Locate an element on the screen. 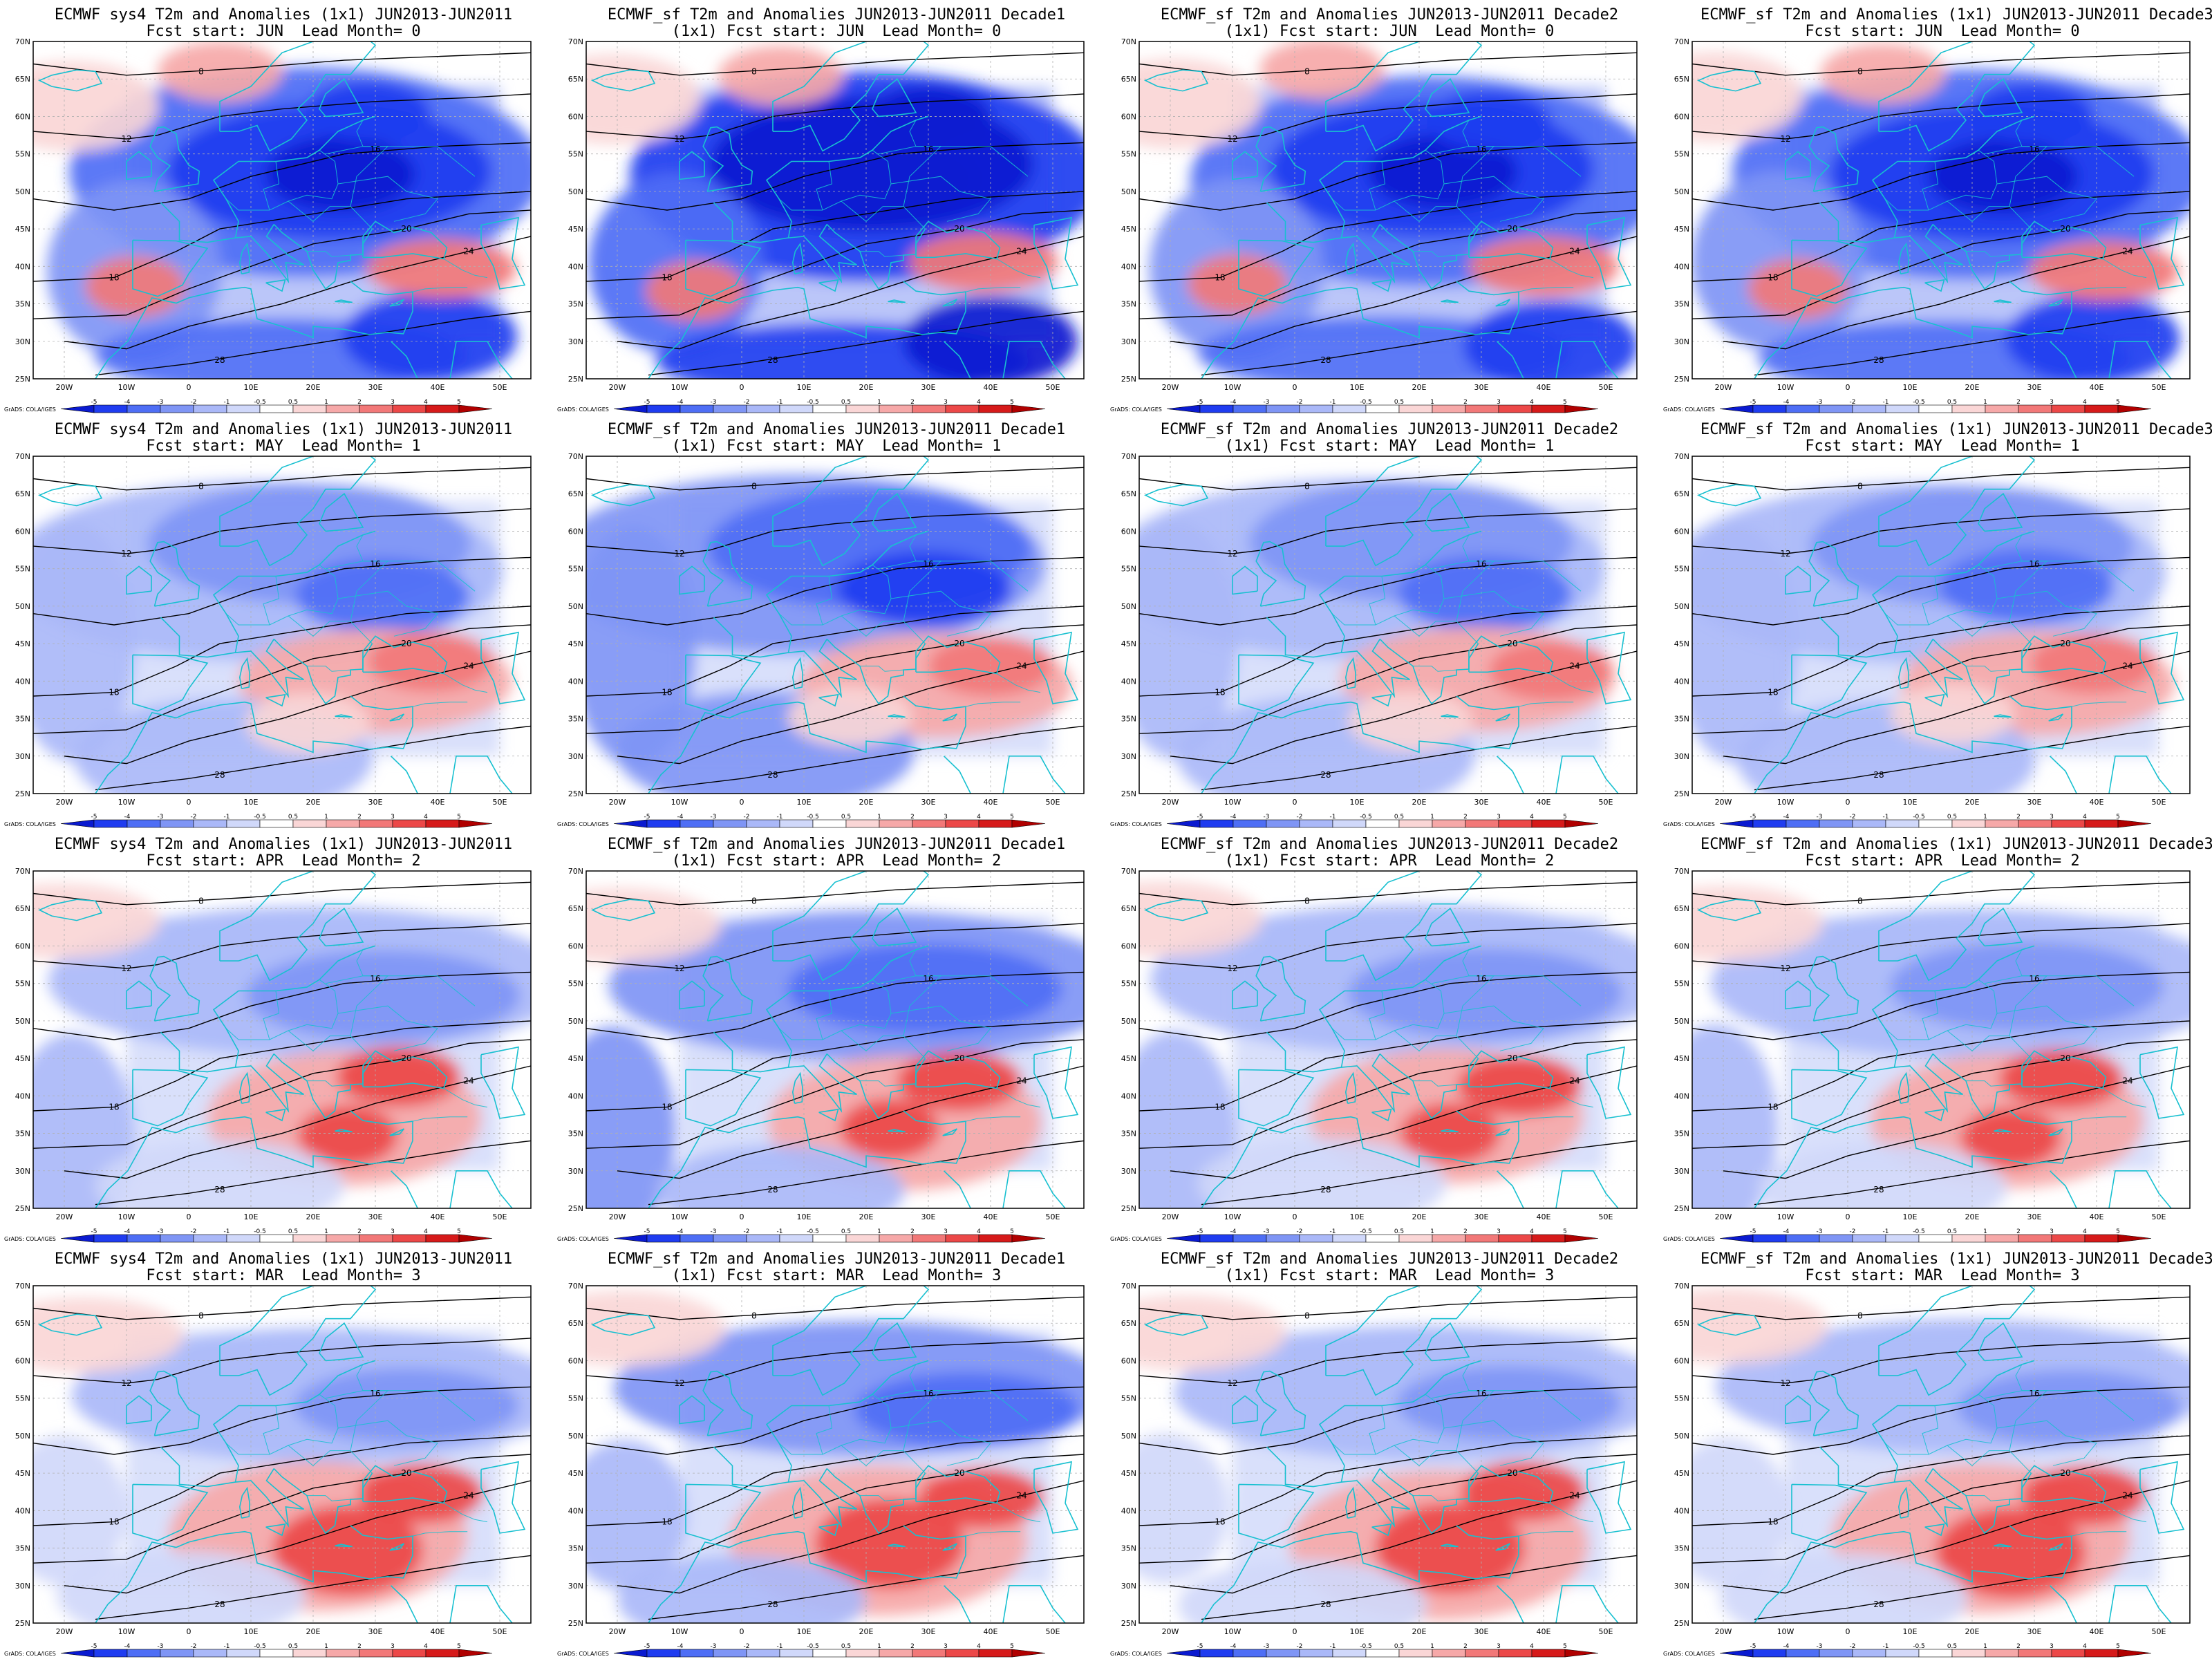 This screenshot has width=2212, height=1659. contour-label: 28 is located at coordinates (1878, 1189).